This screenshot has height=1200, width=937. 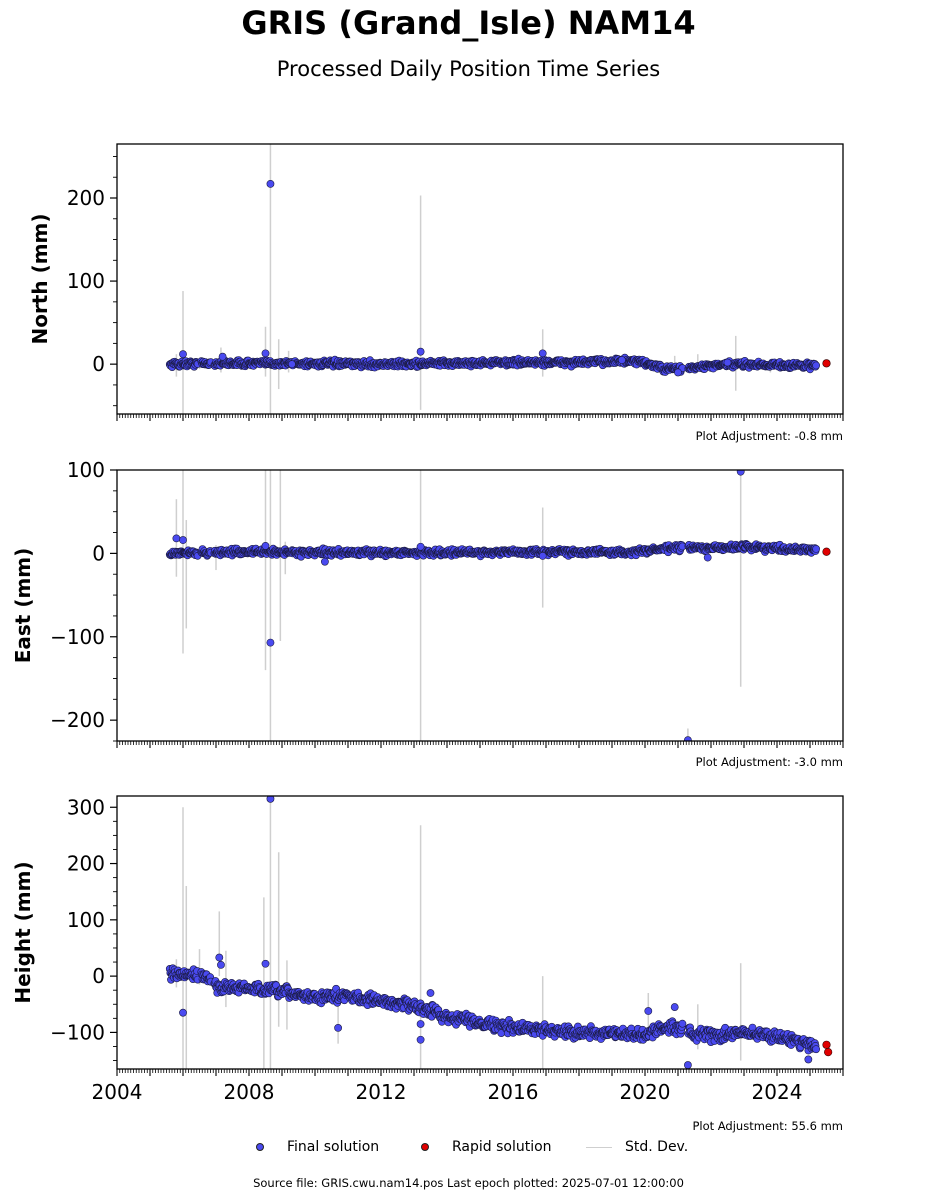 I want to click on legend: Final solution Rapid solution Std. Dev., so click(x=468, y=1148).